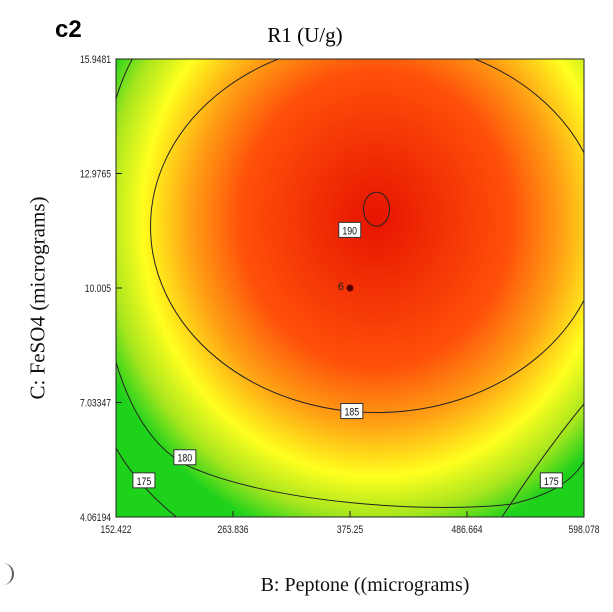 The width and height of the screenshot is (613, 612). I want to click on y-tick-label: 4.06194, so click(95, 518).